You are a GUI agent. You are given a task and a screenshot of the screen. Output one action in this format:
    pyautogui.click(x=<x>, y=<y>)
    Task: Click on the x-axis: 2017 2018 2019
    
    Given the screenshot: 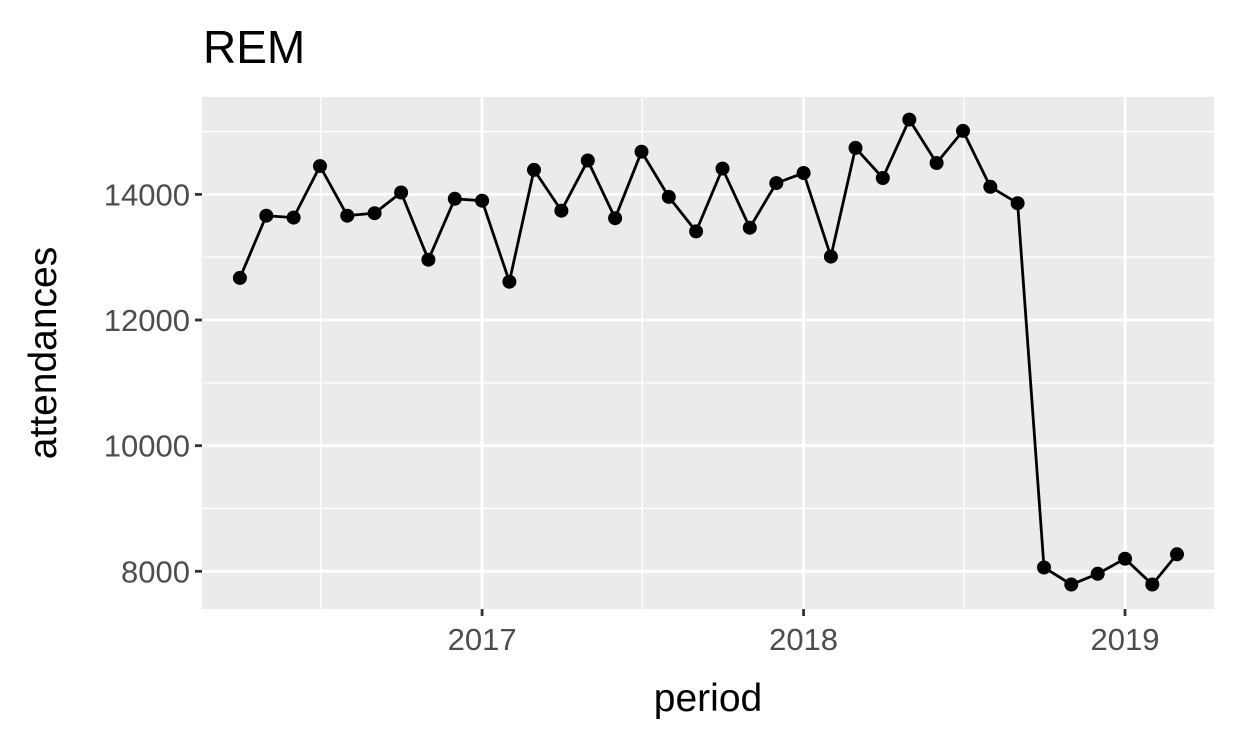 What is the action you would take?
    pyautogui.click(x=804, y=633)
    